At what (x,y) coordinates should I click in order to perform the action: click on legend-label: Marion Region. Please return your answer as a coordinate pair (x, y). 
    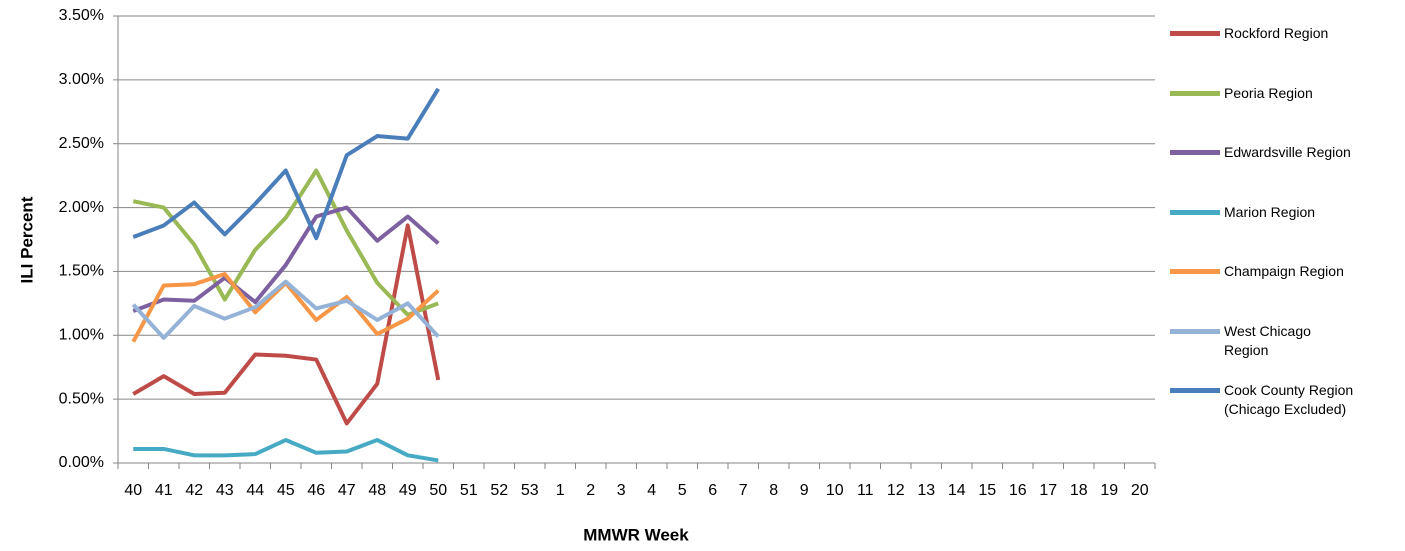
    Looking at the image, I should click on (1270, 211).